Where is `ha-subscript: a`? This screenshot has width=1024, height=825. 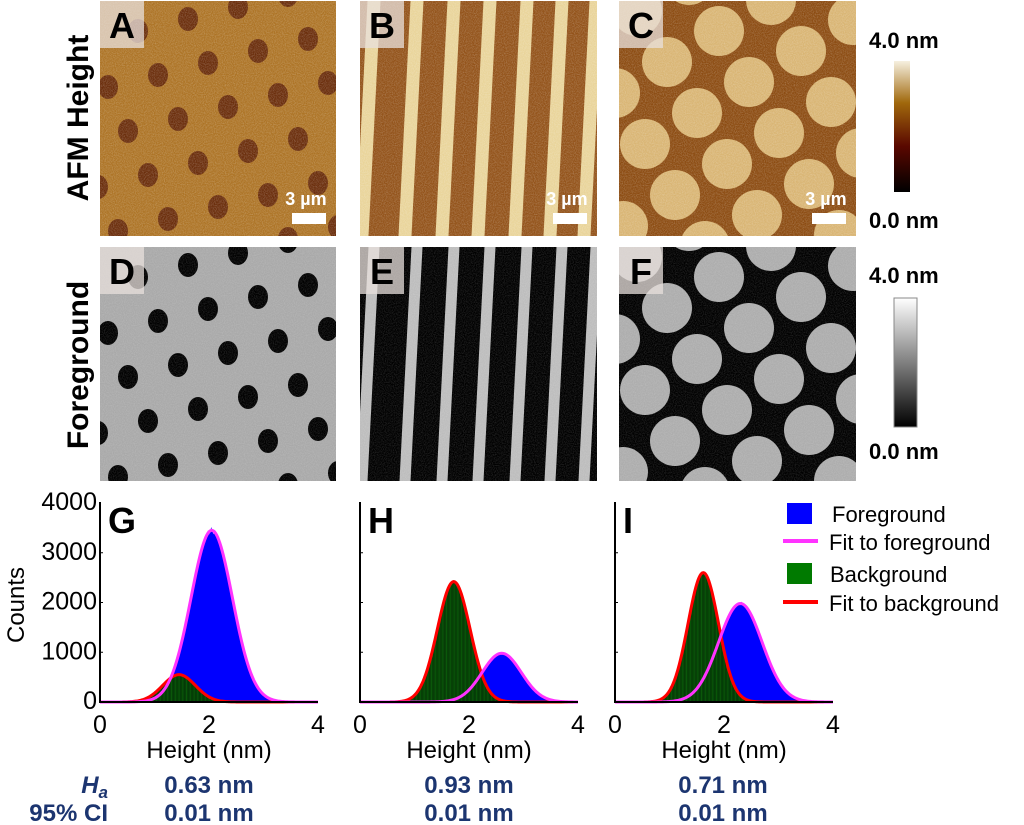 ha-subscript: a is located at coordinates (103, 792).